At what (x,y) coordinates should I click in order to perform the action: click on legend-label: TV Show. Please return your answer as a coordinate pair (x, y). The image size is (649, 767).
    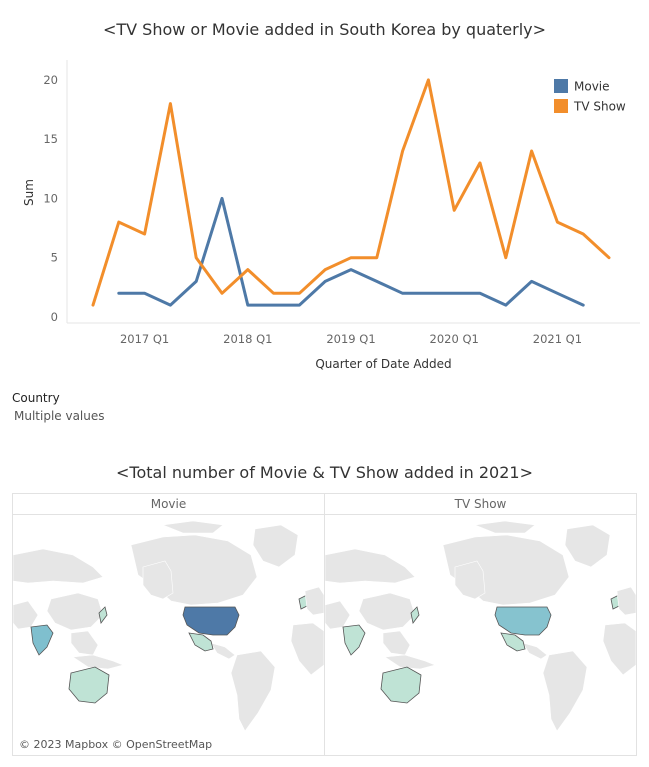
    Looking at the image, I should click on (599, 107).